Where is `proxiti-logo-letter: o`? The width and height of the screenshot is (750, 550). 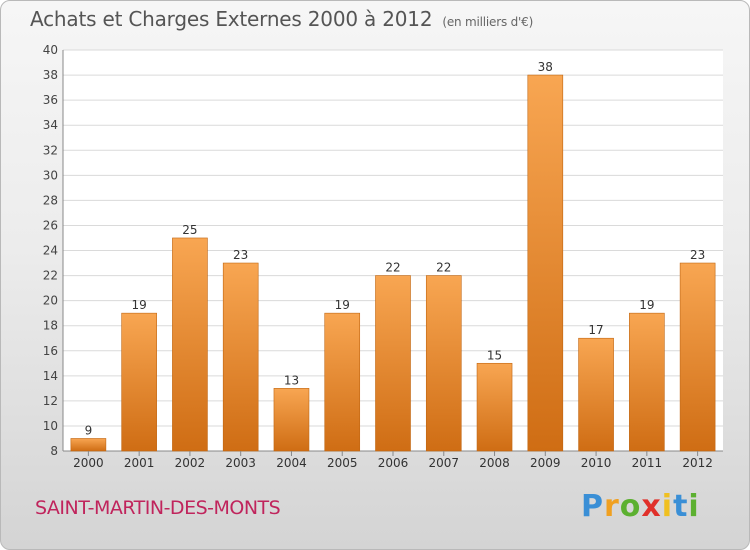 proxiti-logo-letter: o is located at coordinates (630, 506).